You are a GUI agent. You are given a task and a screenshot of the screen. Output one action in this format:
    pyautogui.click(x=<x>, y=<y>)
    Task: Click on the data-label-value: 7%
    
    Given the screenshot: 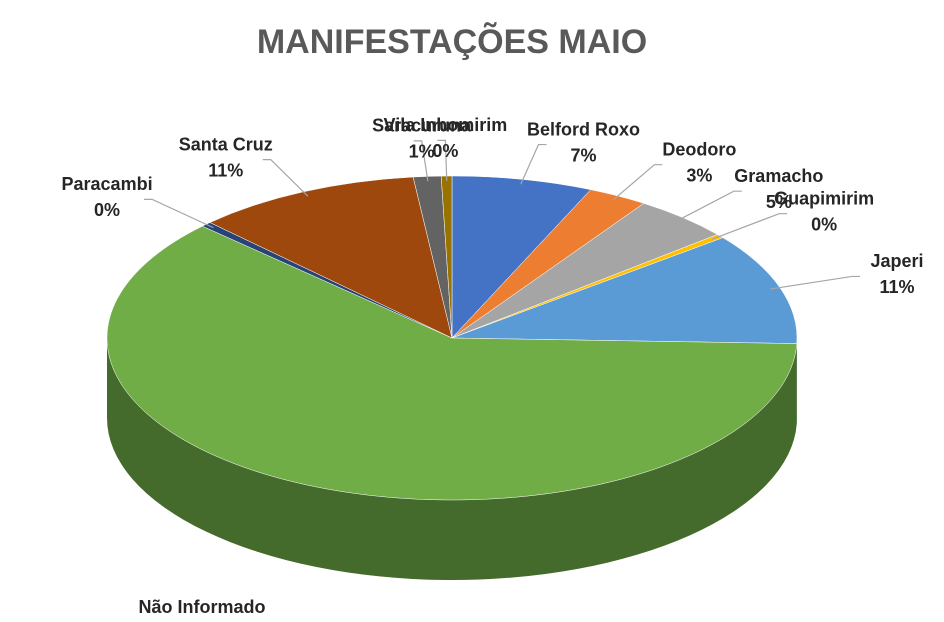 What is the action you would take?
    pyautogui.click(x=583, y=155)
    